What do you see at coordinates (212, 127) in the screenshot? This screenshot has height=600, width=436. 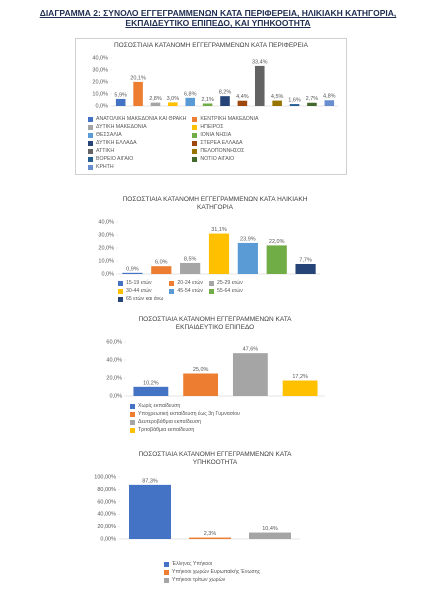 I see `legend-label: ΗΠΕΙΡΟΣ` at bounding box center [212, 127].